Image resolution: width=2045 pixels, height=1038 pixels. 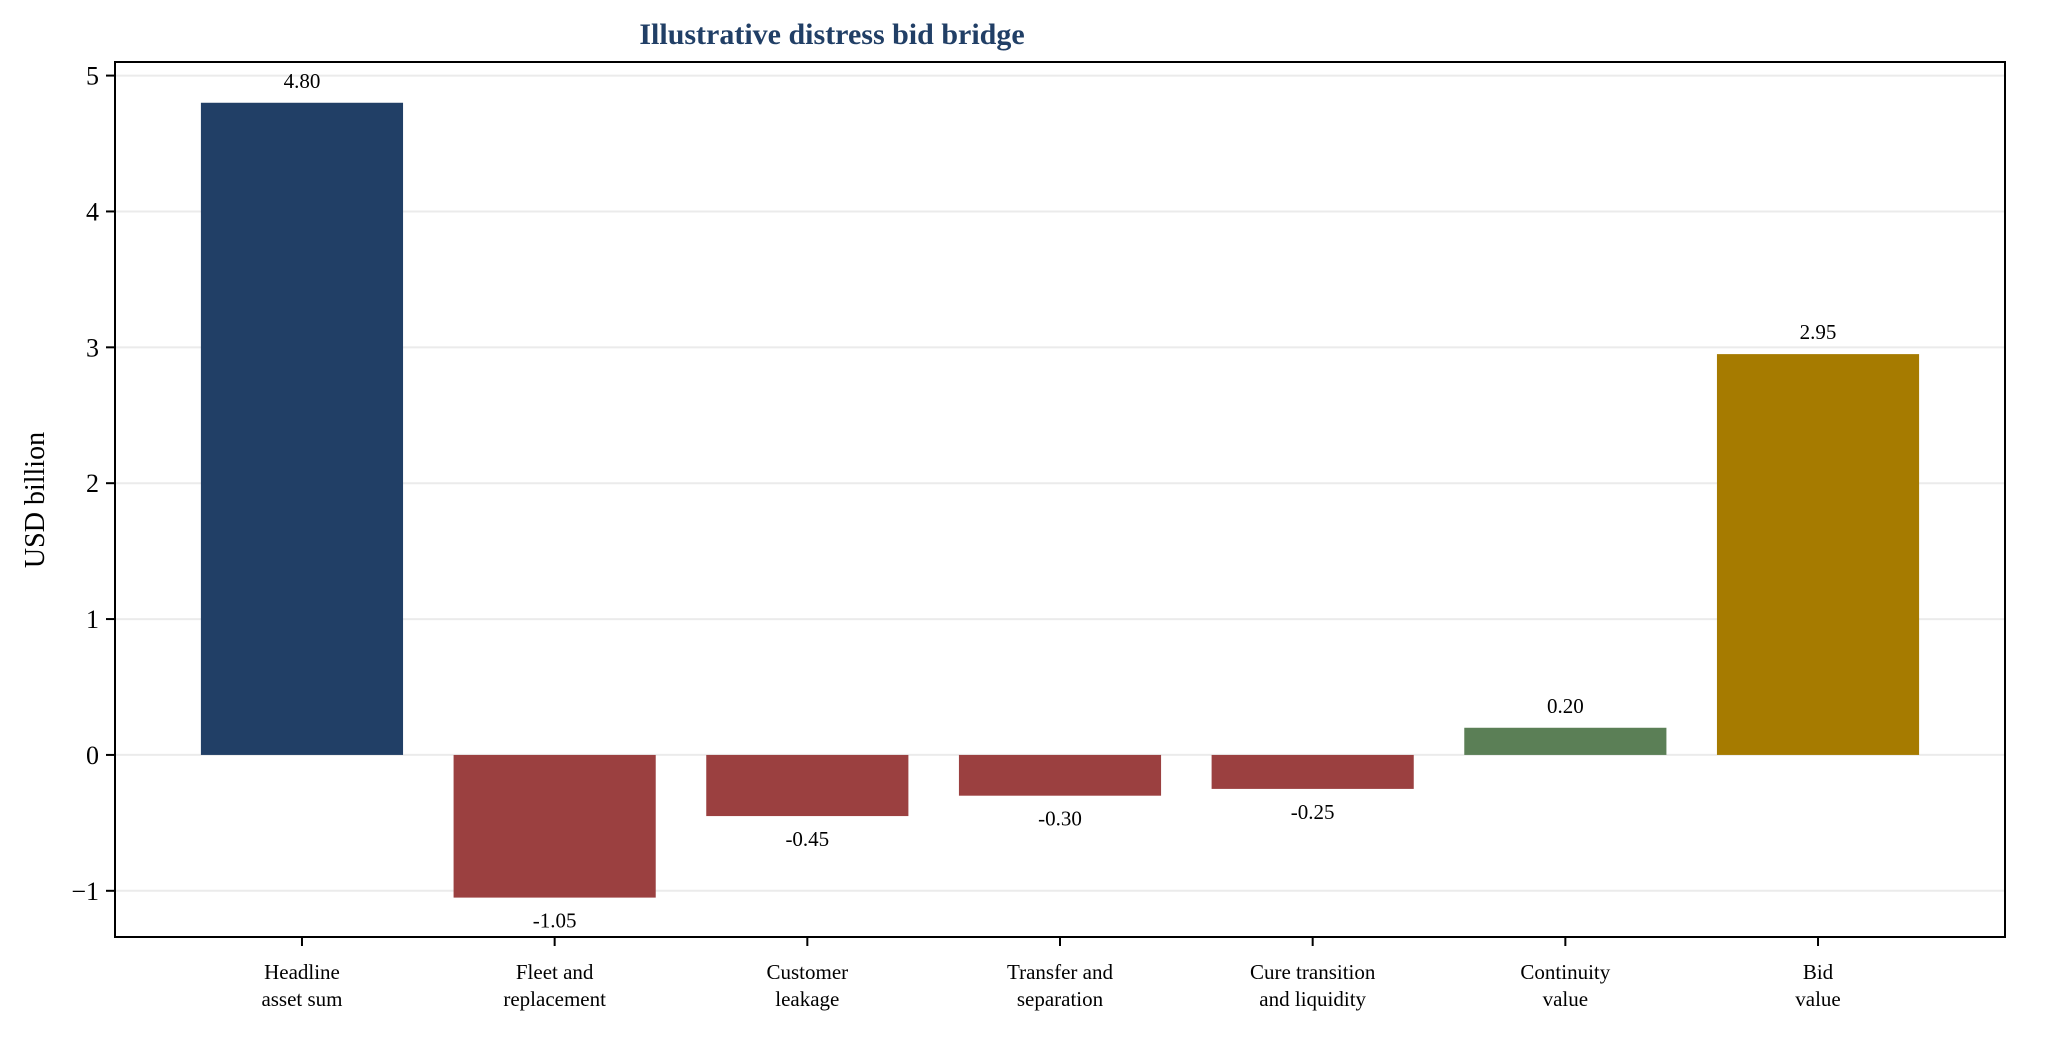 I want to click on x-tick-label: Bid, so click(x=1818, y=972).